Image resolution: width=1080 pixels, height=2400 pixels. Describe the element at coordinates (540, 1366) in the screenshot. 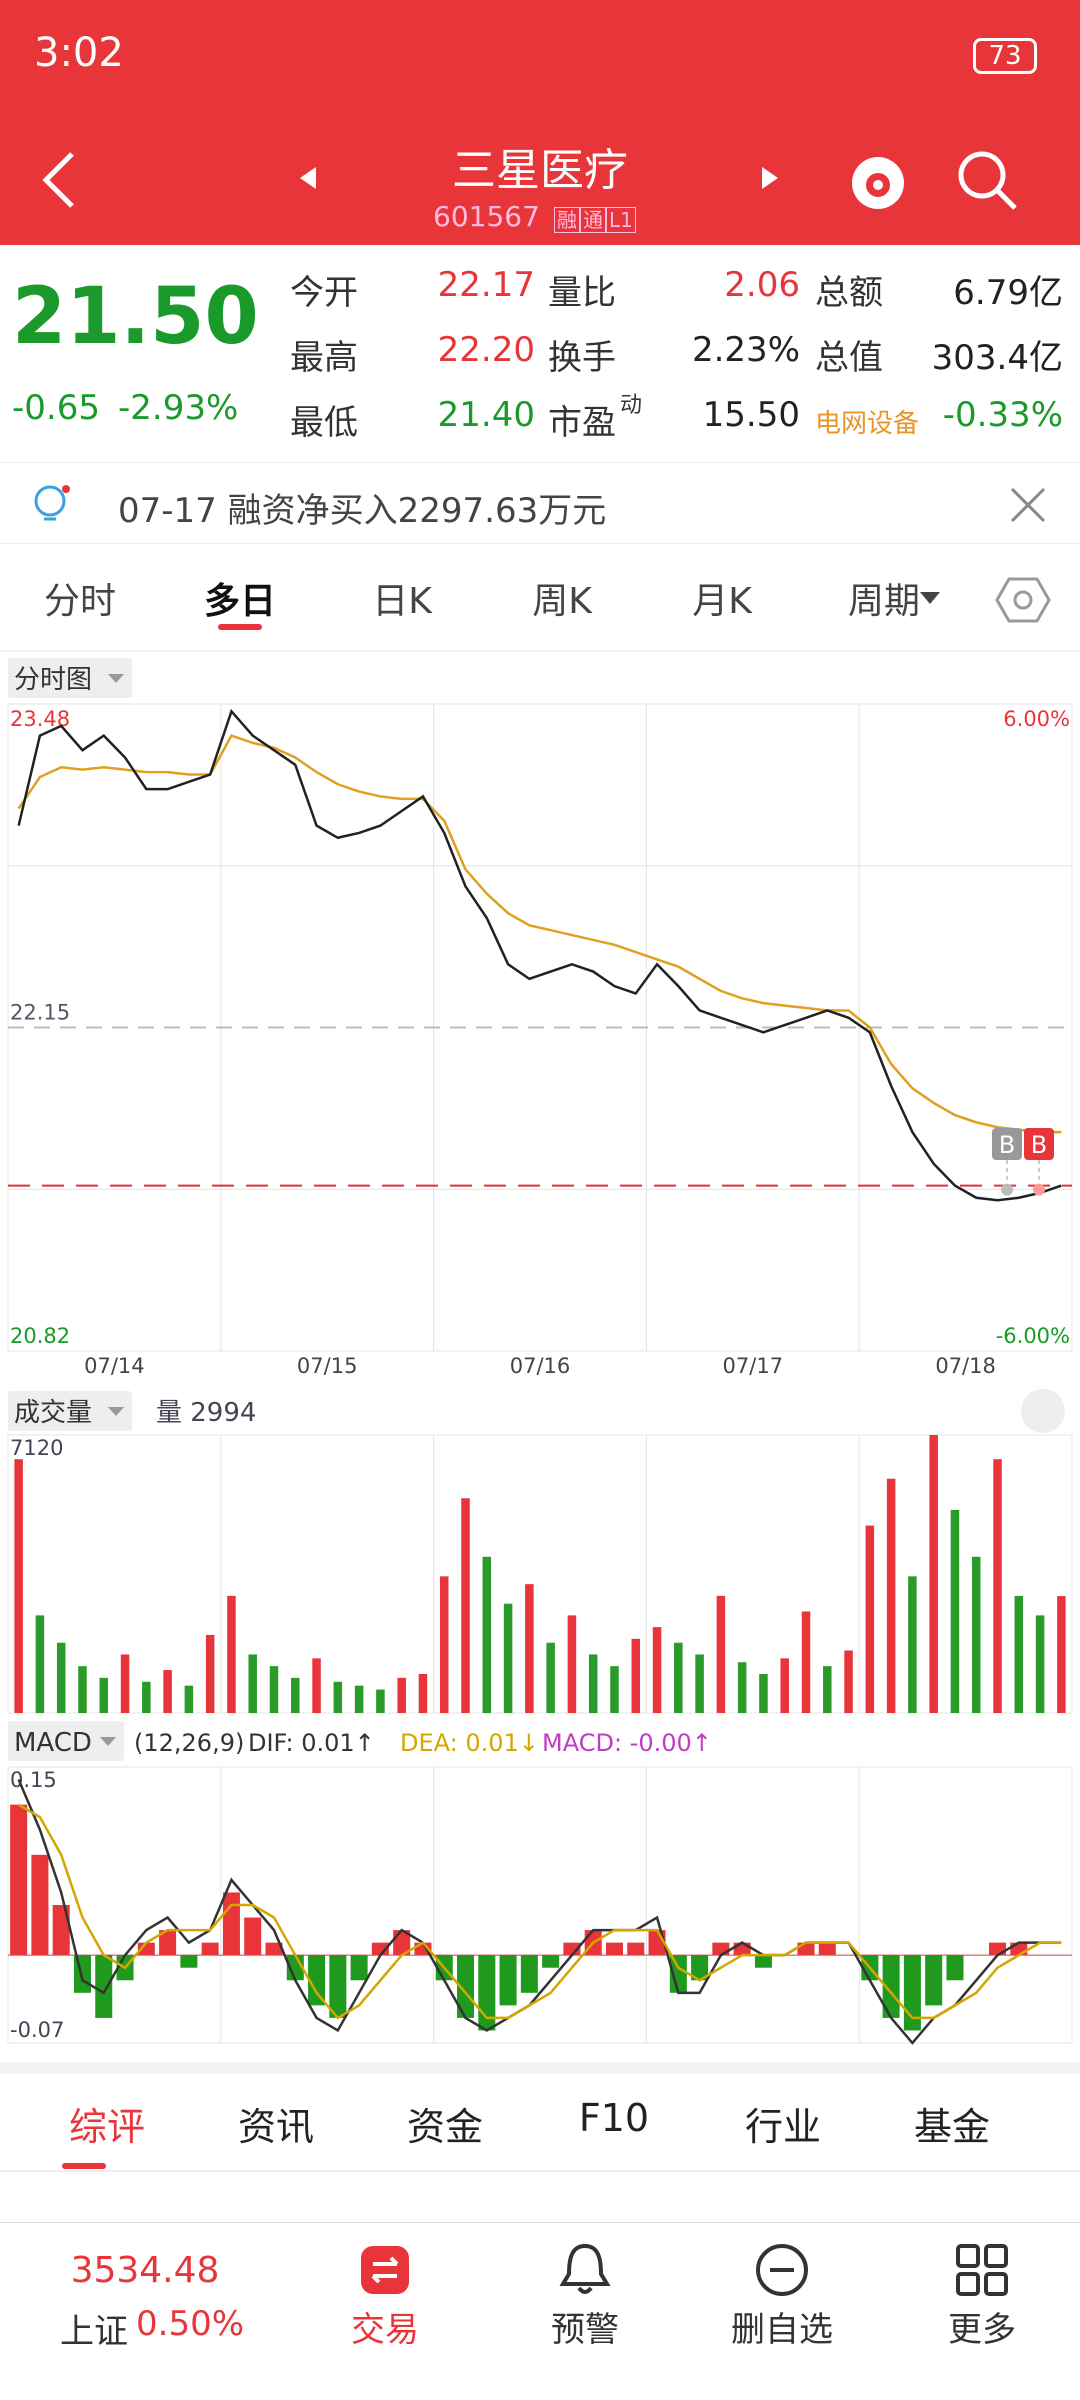

I see `x-tick-label: 07/16` at that location.